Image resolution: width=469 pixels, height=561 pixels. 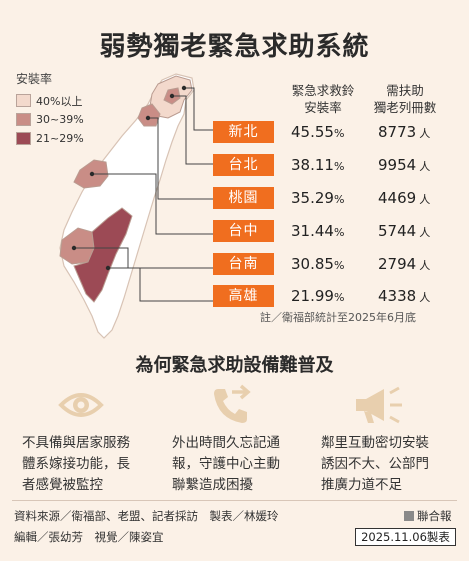 What do you see at coordinates (243, 296) in the screenshot?
I see `city-label: 高雄` at bounding box center [243, 296].